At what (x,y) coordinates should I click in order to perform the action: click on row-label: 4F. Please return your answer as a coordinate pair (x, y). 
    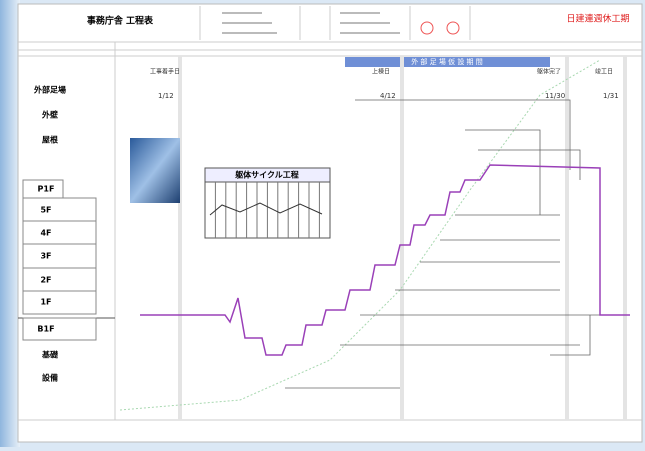
    Looking at the image, I should click on (45, 233).